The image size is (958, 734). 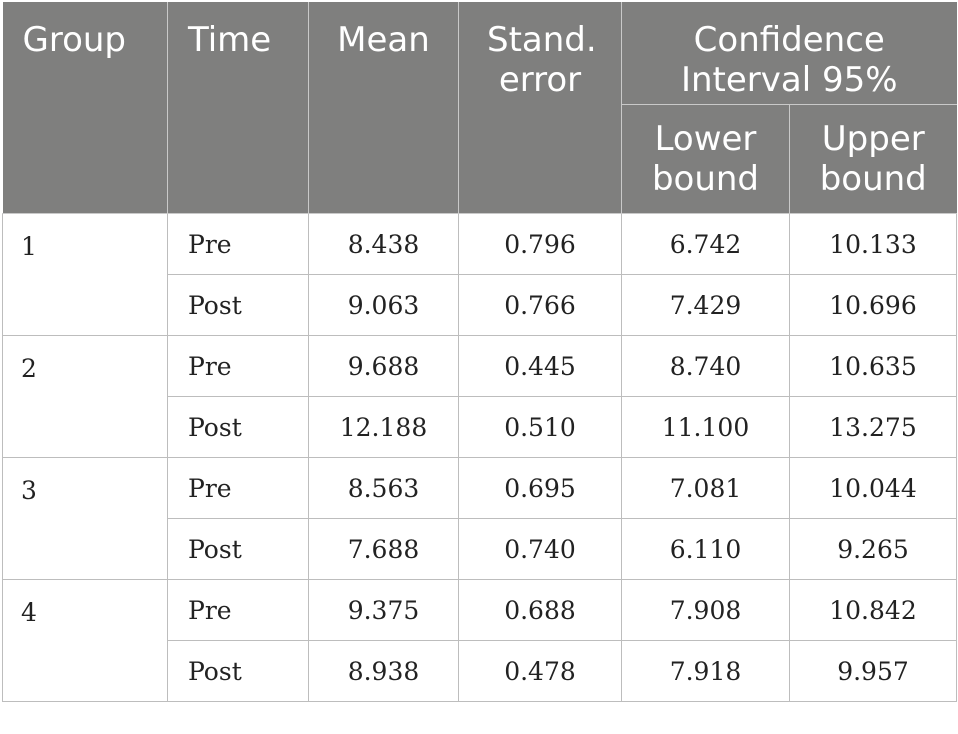 I want to click on cell-lower-bound: 7.918, so click(x=705, y=671).